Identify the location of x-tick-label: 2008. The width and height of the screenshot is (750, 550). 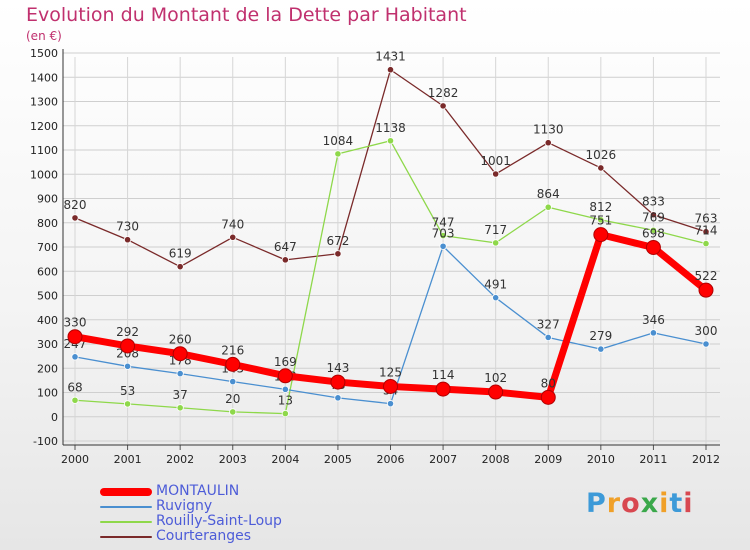
(496, 459).